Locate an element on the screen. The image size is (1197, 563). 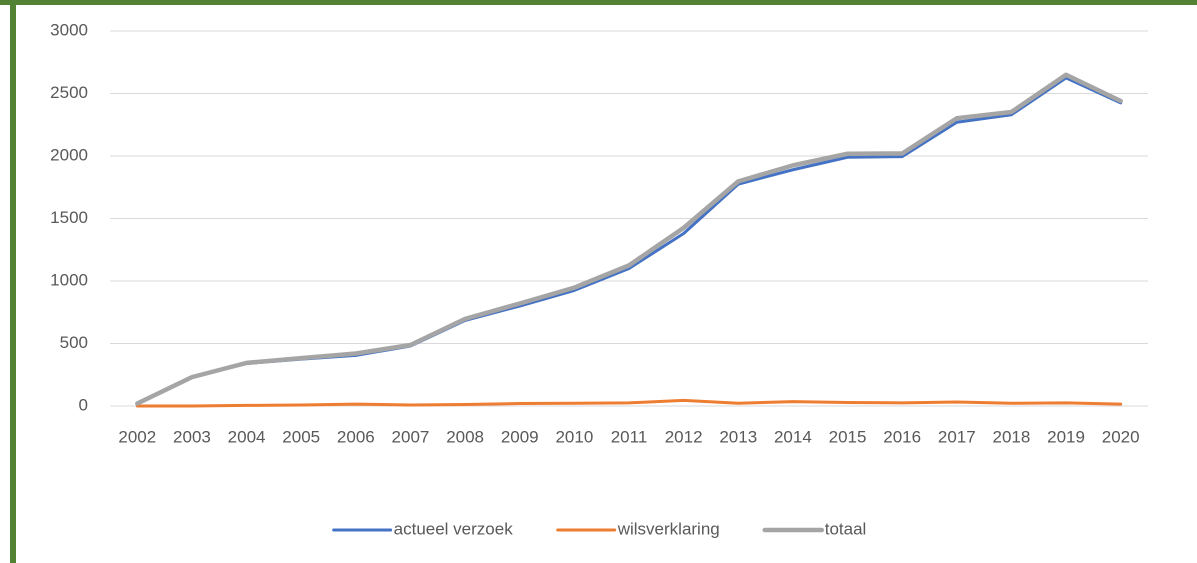
x-tick-label: 2004 is located at coordinates (247, 436).